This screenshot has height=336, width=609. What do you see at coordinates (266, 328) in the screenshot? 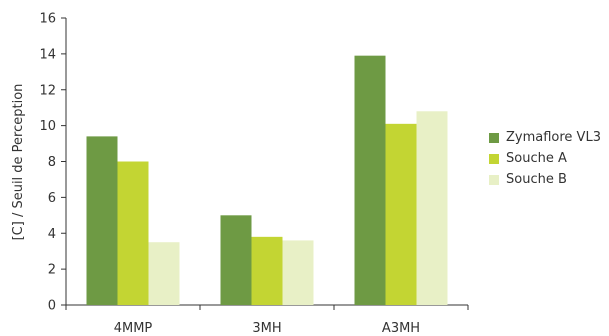
I see `x-tick-label: 3MH` at bounding box center [266, 328].